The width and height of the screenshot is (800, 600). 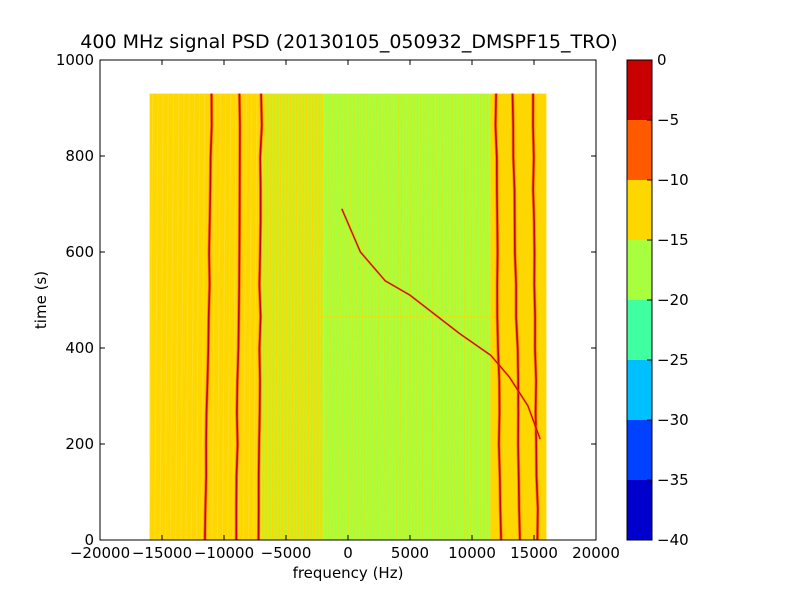 I want to click on y-tick-label: 1000, so click(x=75, y=60).